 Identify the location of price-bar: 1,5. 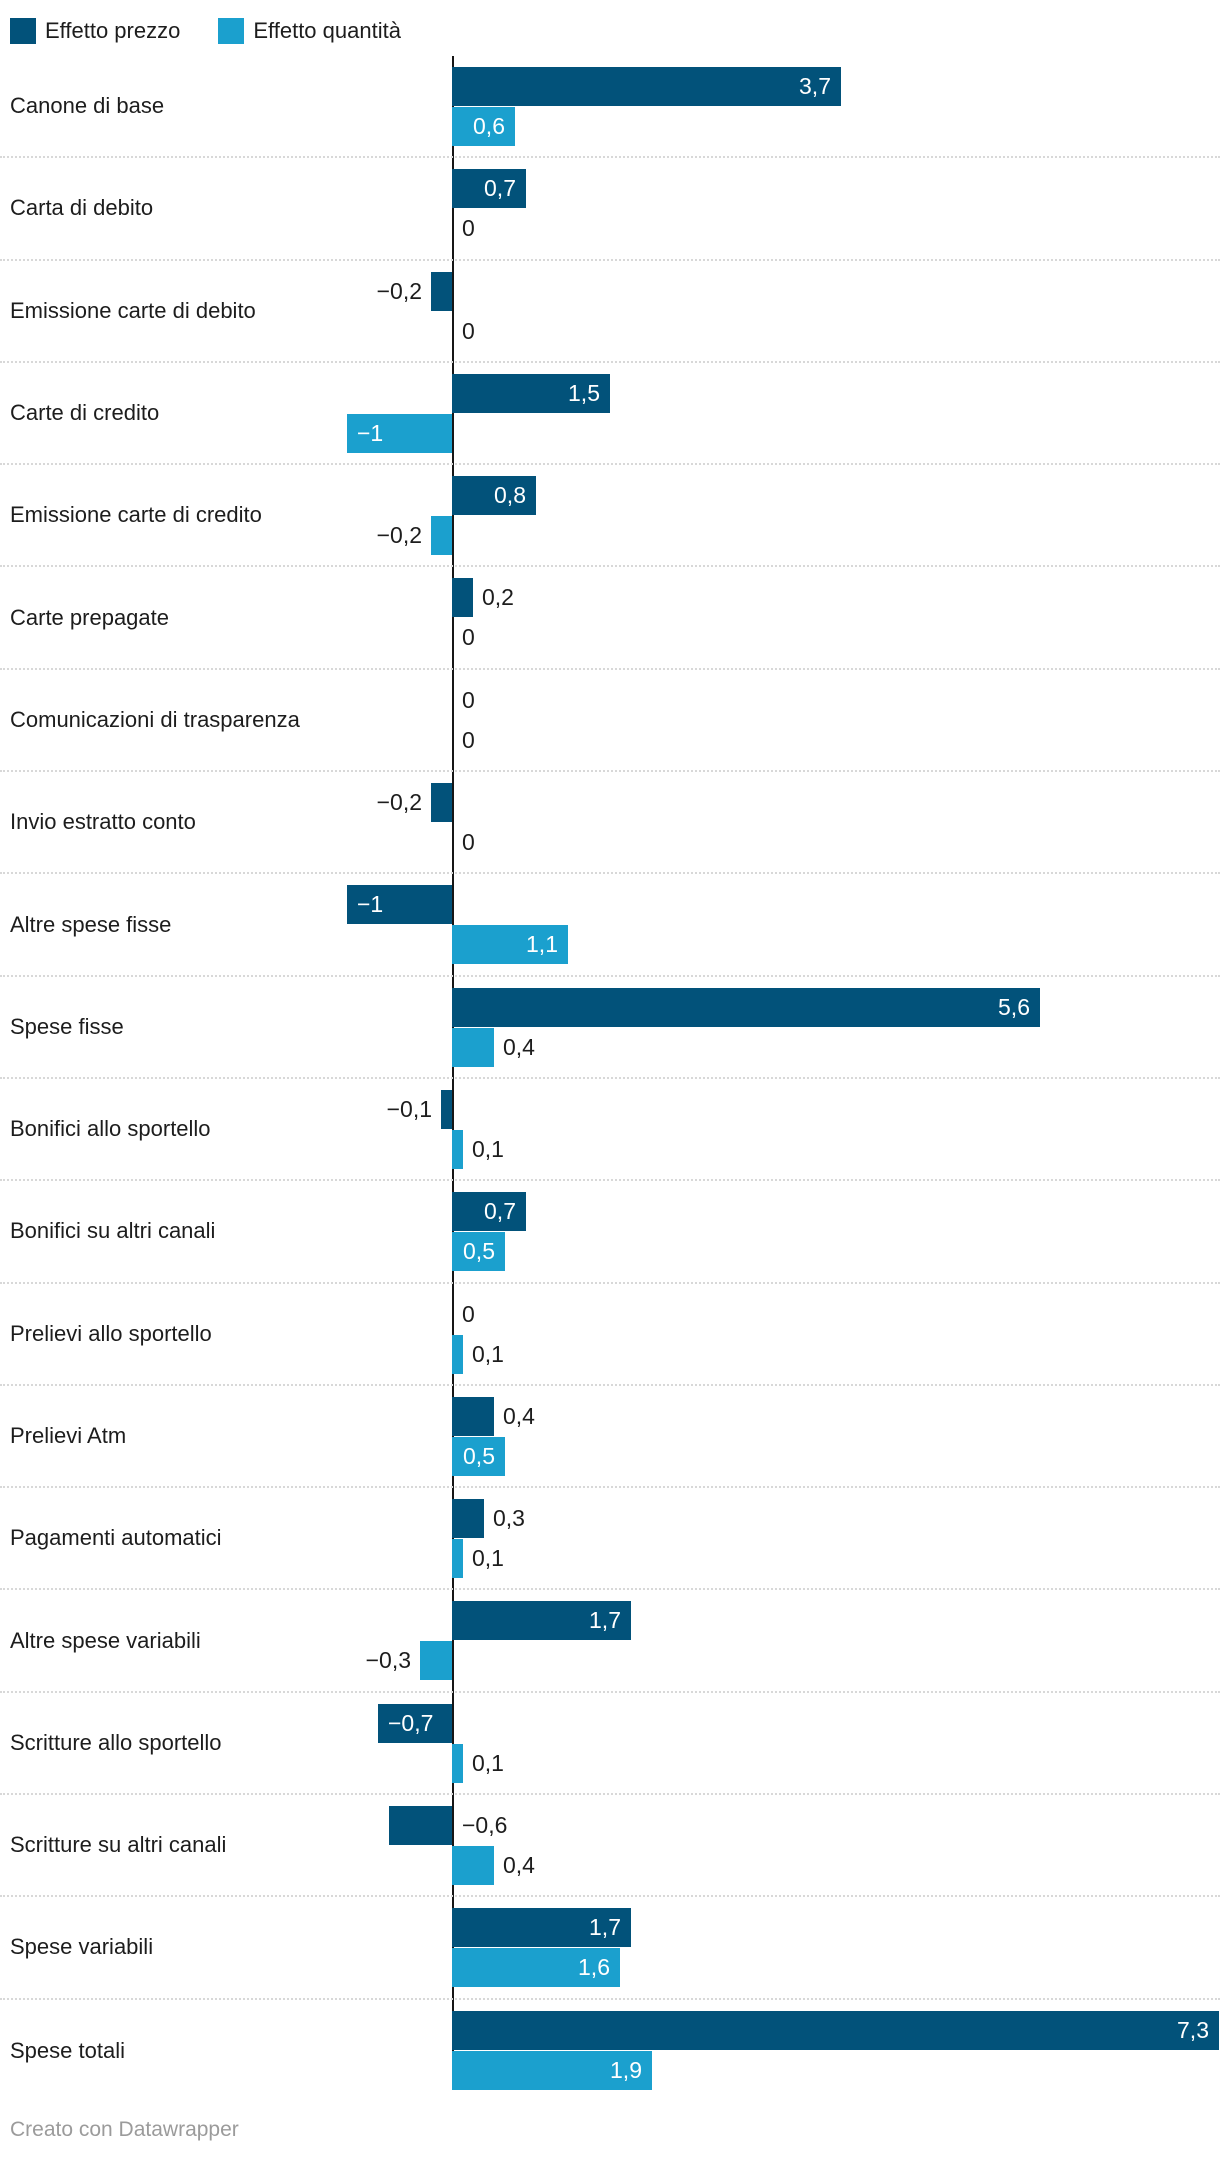
(531, 393).